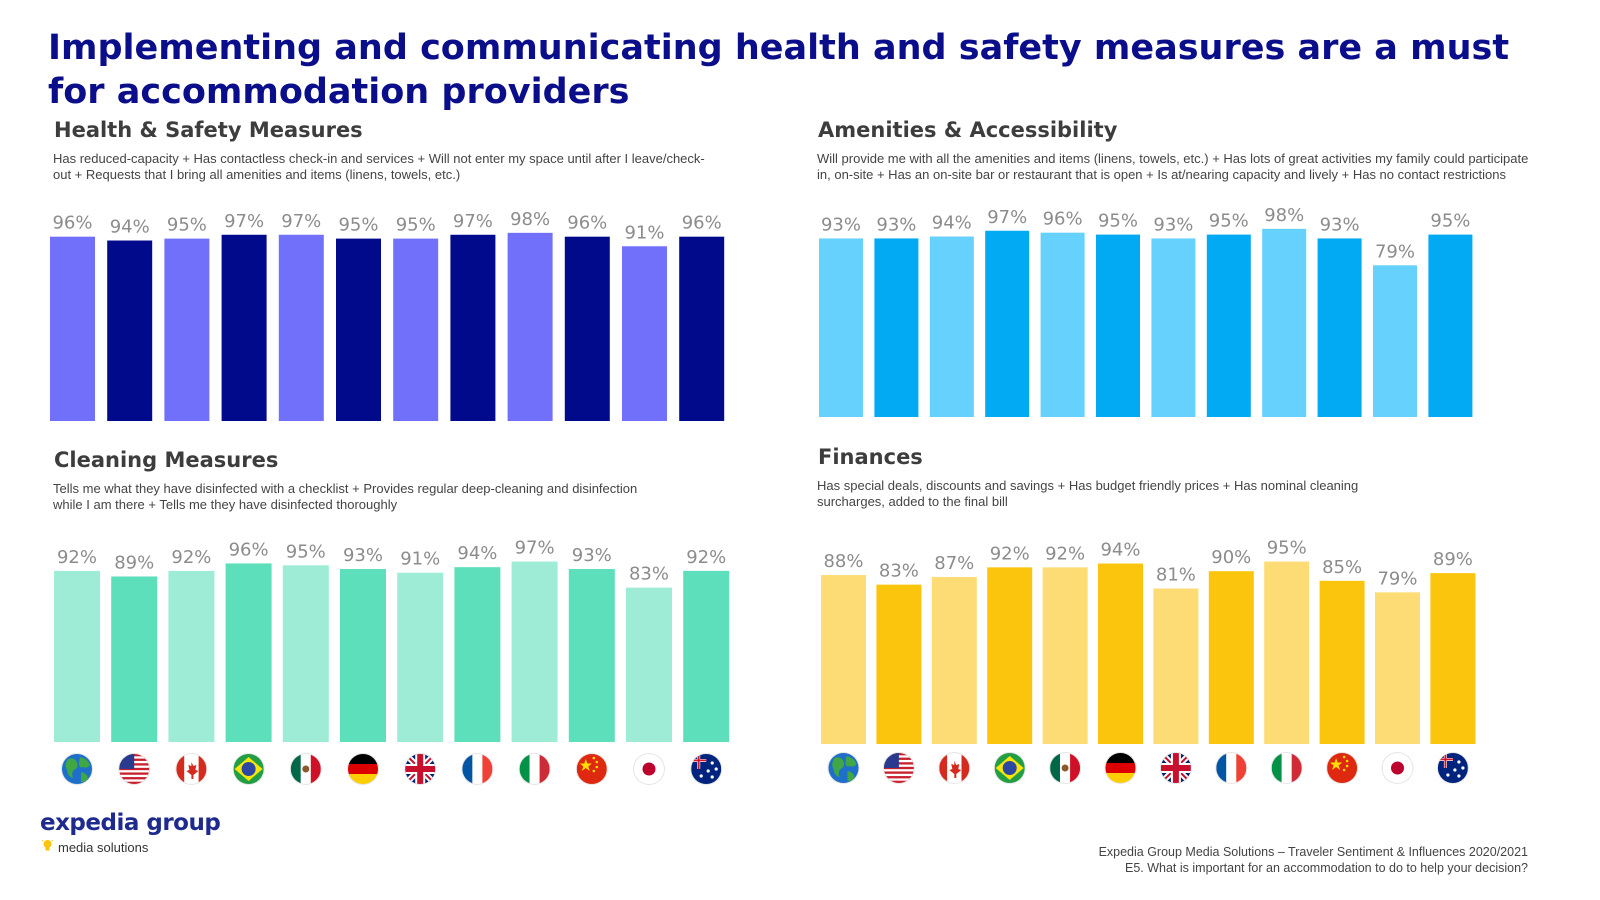 The image size is (1600, 900). Describe the element at coordinates (968, 130) in the screenshot. I see `panel-title: Amenities & Accessibility` at that location.